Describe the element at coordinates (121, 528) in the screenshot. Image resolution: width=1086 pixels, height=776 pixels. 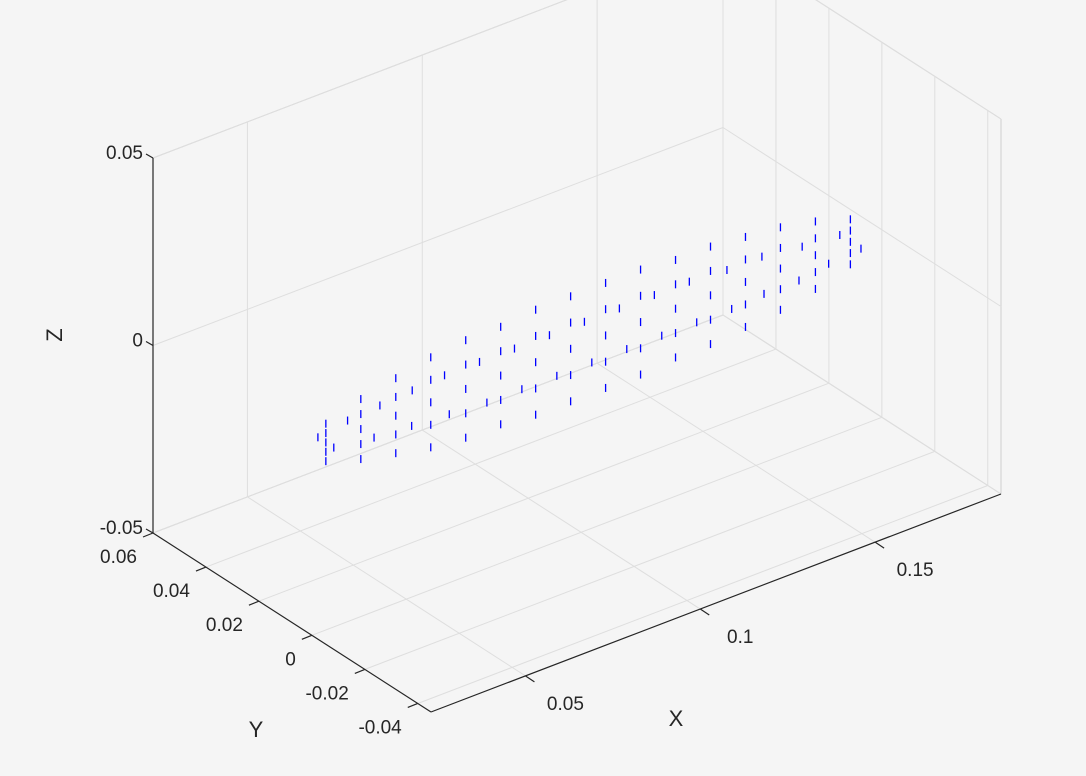
I see `z-tick-label: -0.05` at that location.